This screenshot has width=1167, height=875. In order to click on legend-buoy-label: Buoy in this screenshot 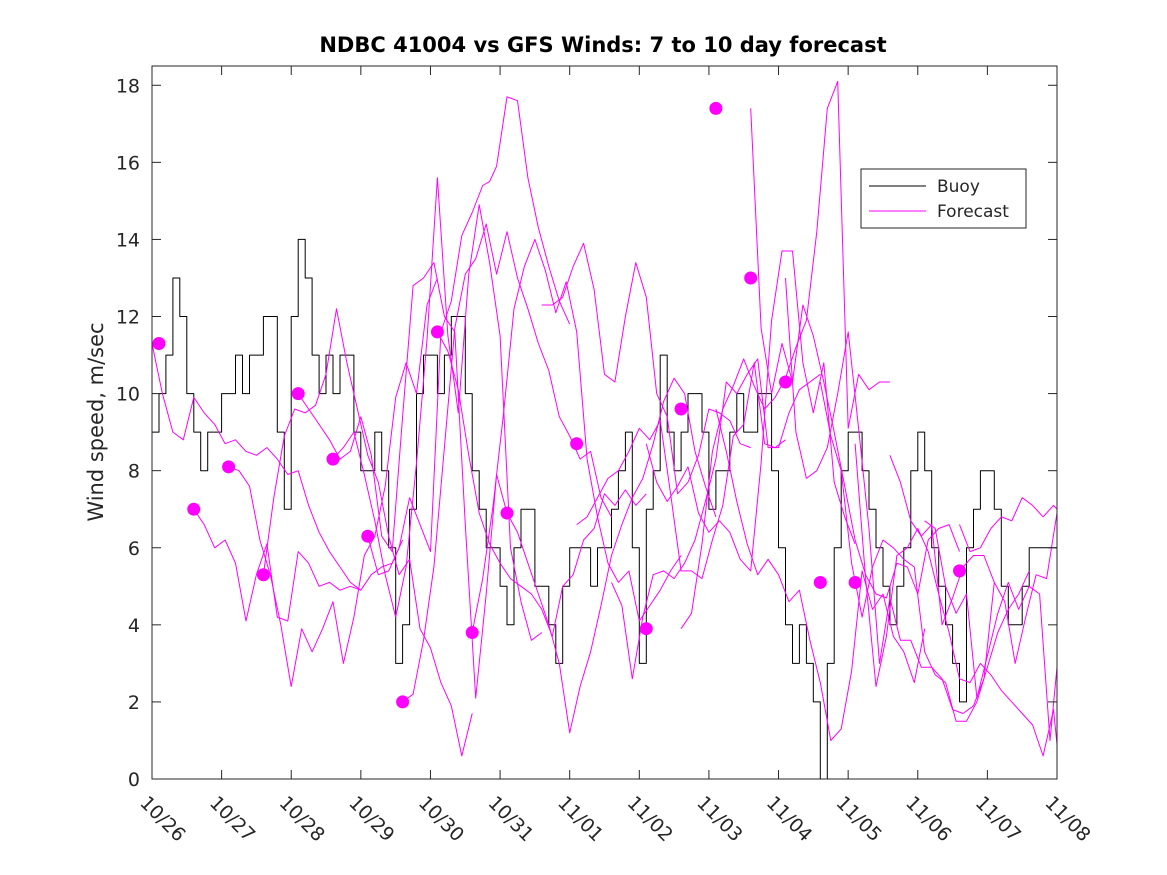, I will do `click(958, 187)`.